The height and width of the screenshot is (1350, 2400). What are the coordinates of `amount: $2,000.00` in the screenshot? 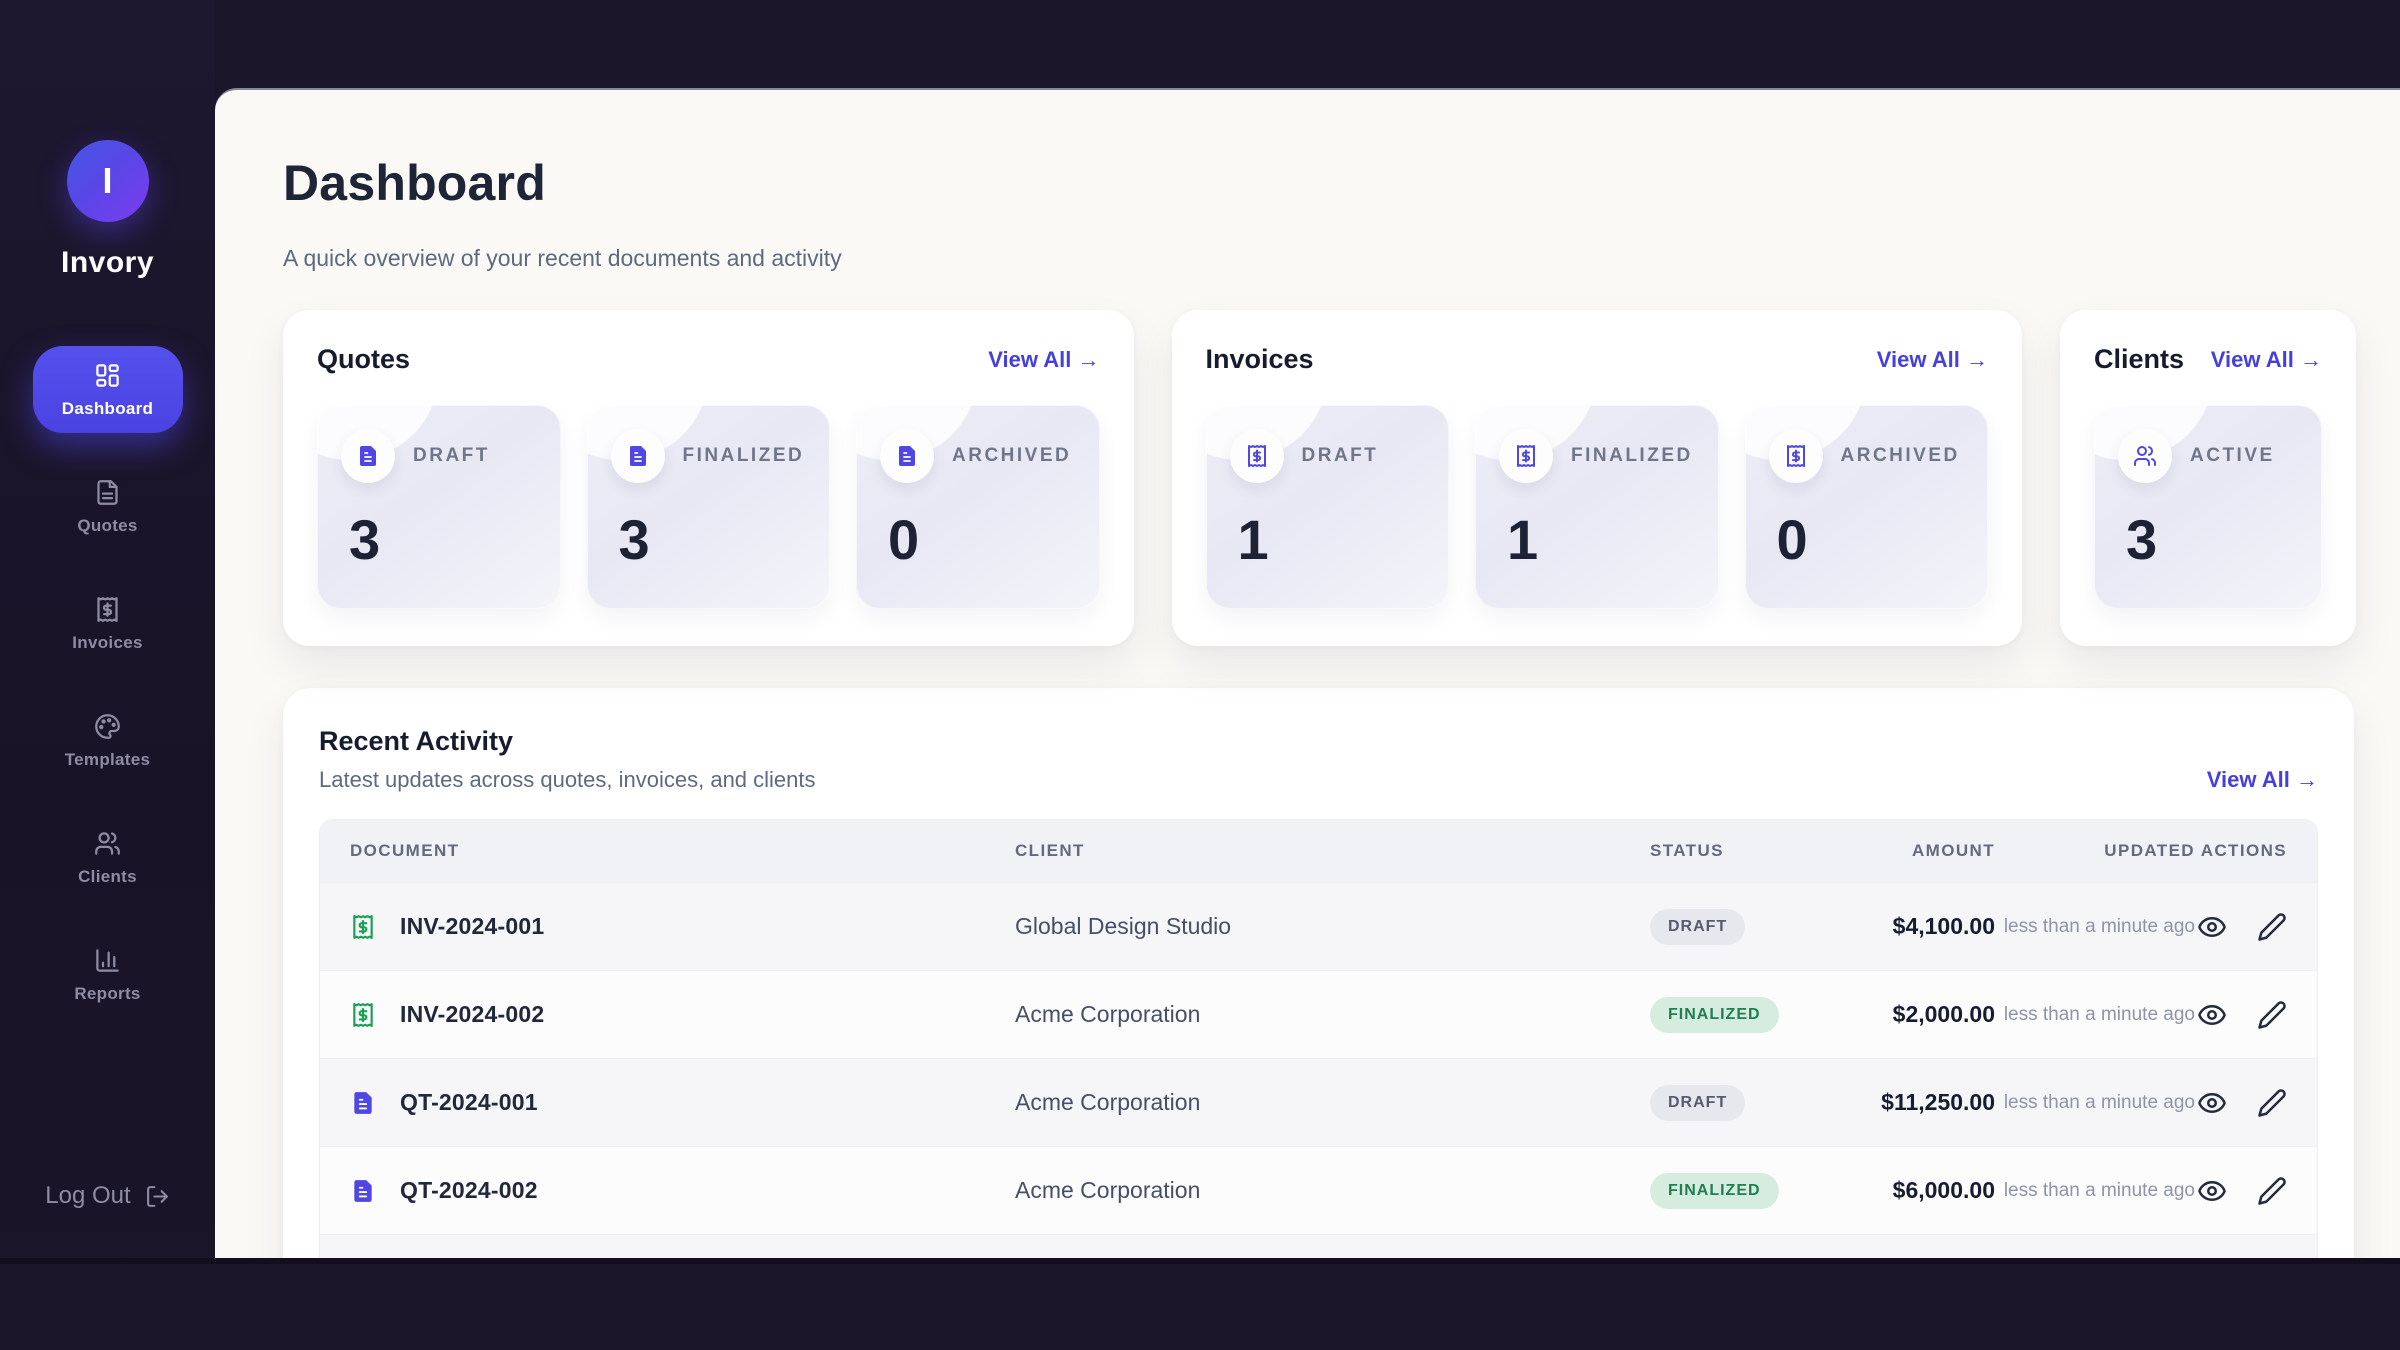 It's located at (1943, 1014).